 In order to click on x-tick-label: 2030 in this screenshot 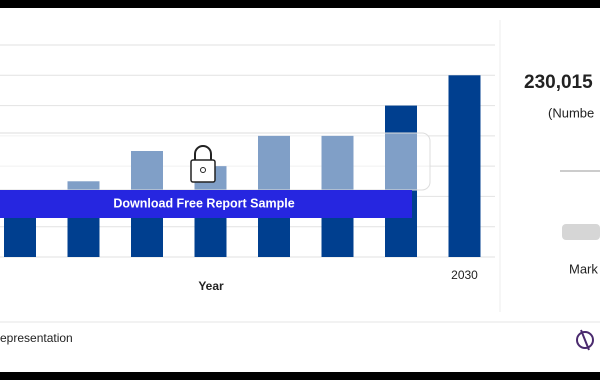, I will do `click(464, 275)`.